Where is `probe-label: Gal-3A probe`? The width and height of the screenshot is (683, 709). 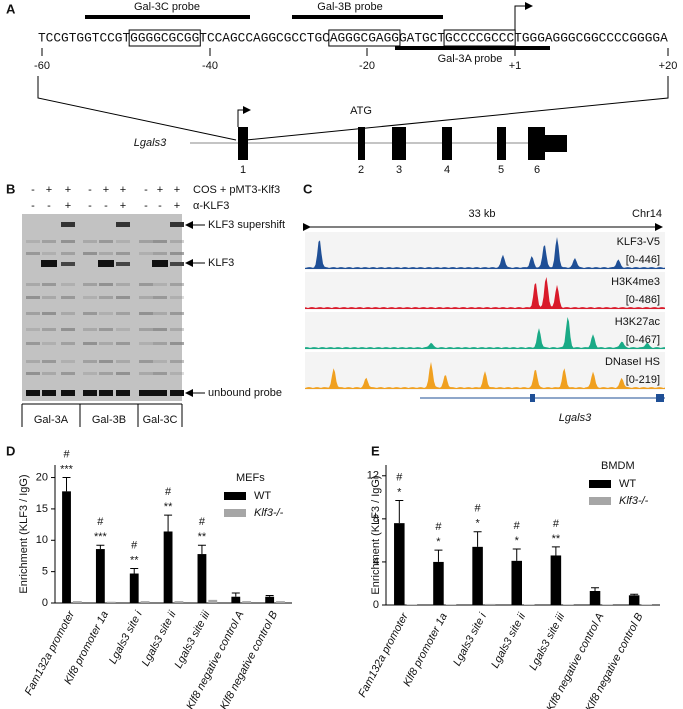
probe-label: Gal-3A probe is located at coordinates (470, 59).